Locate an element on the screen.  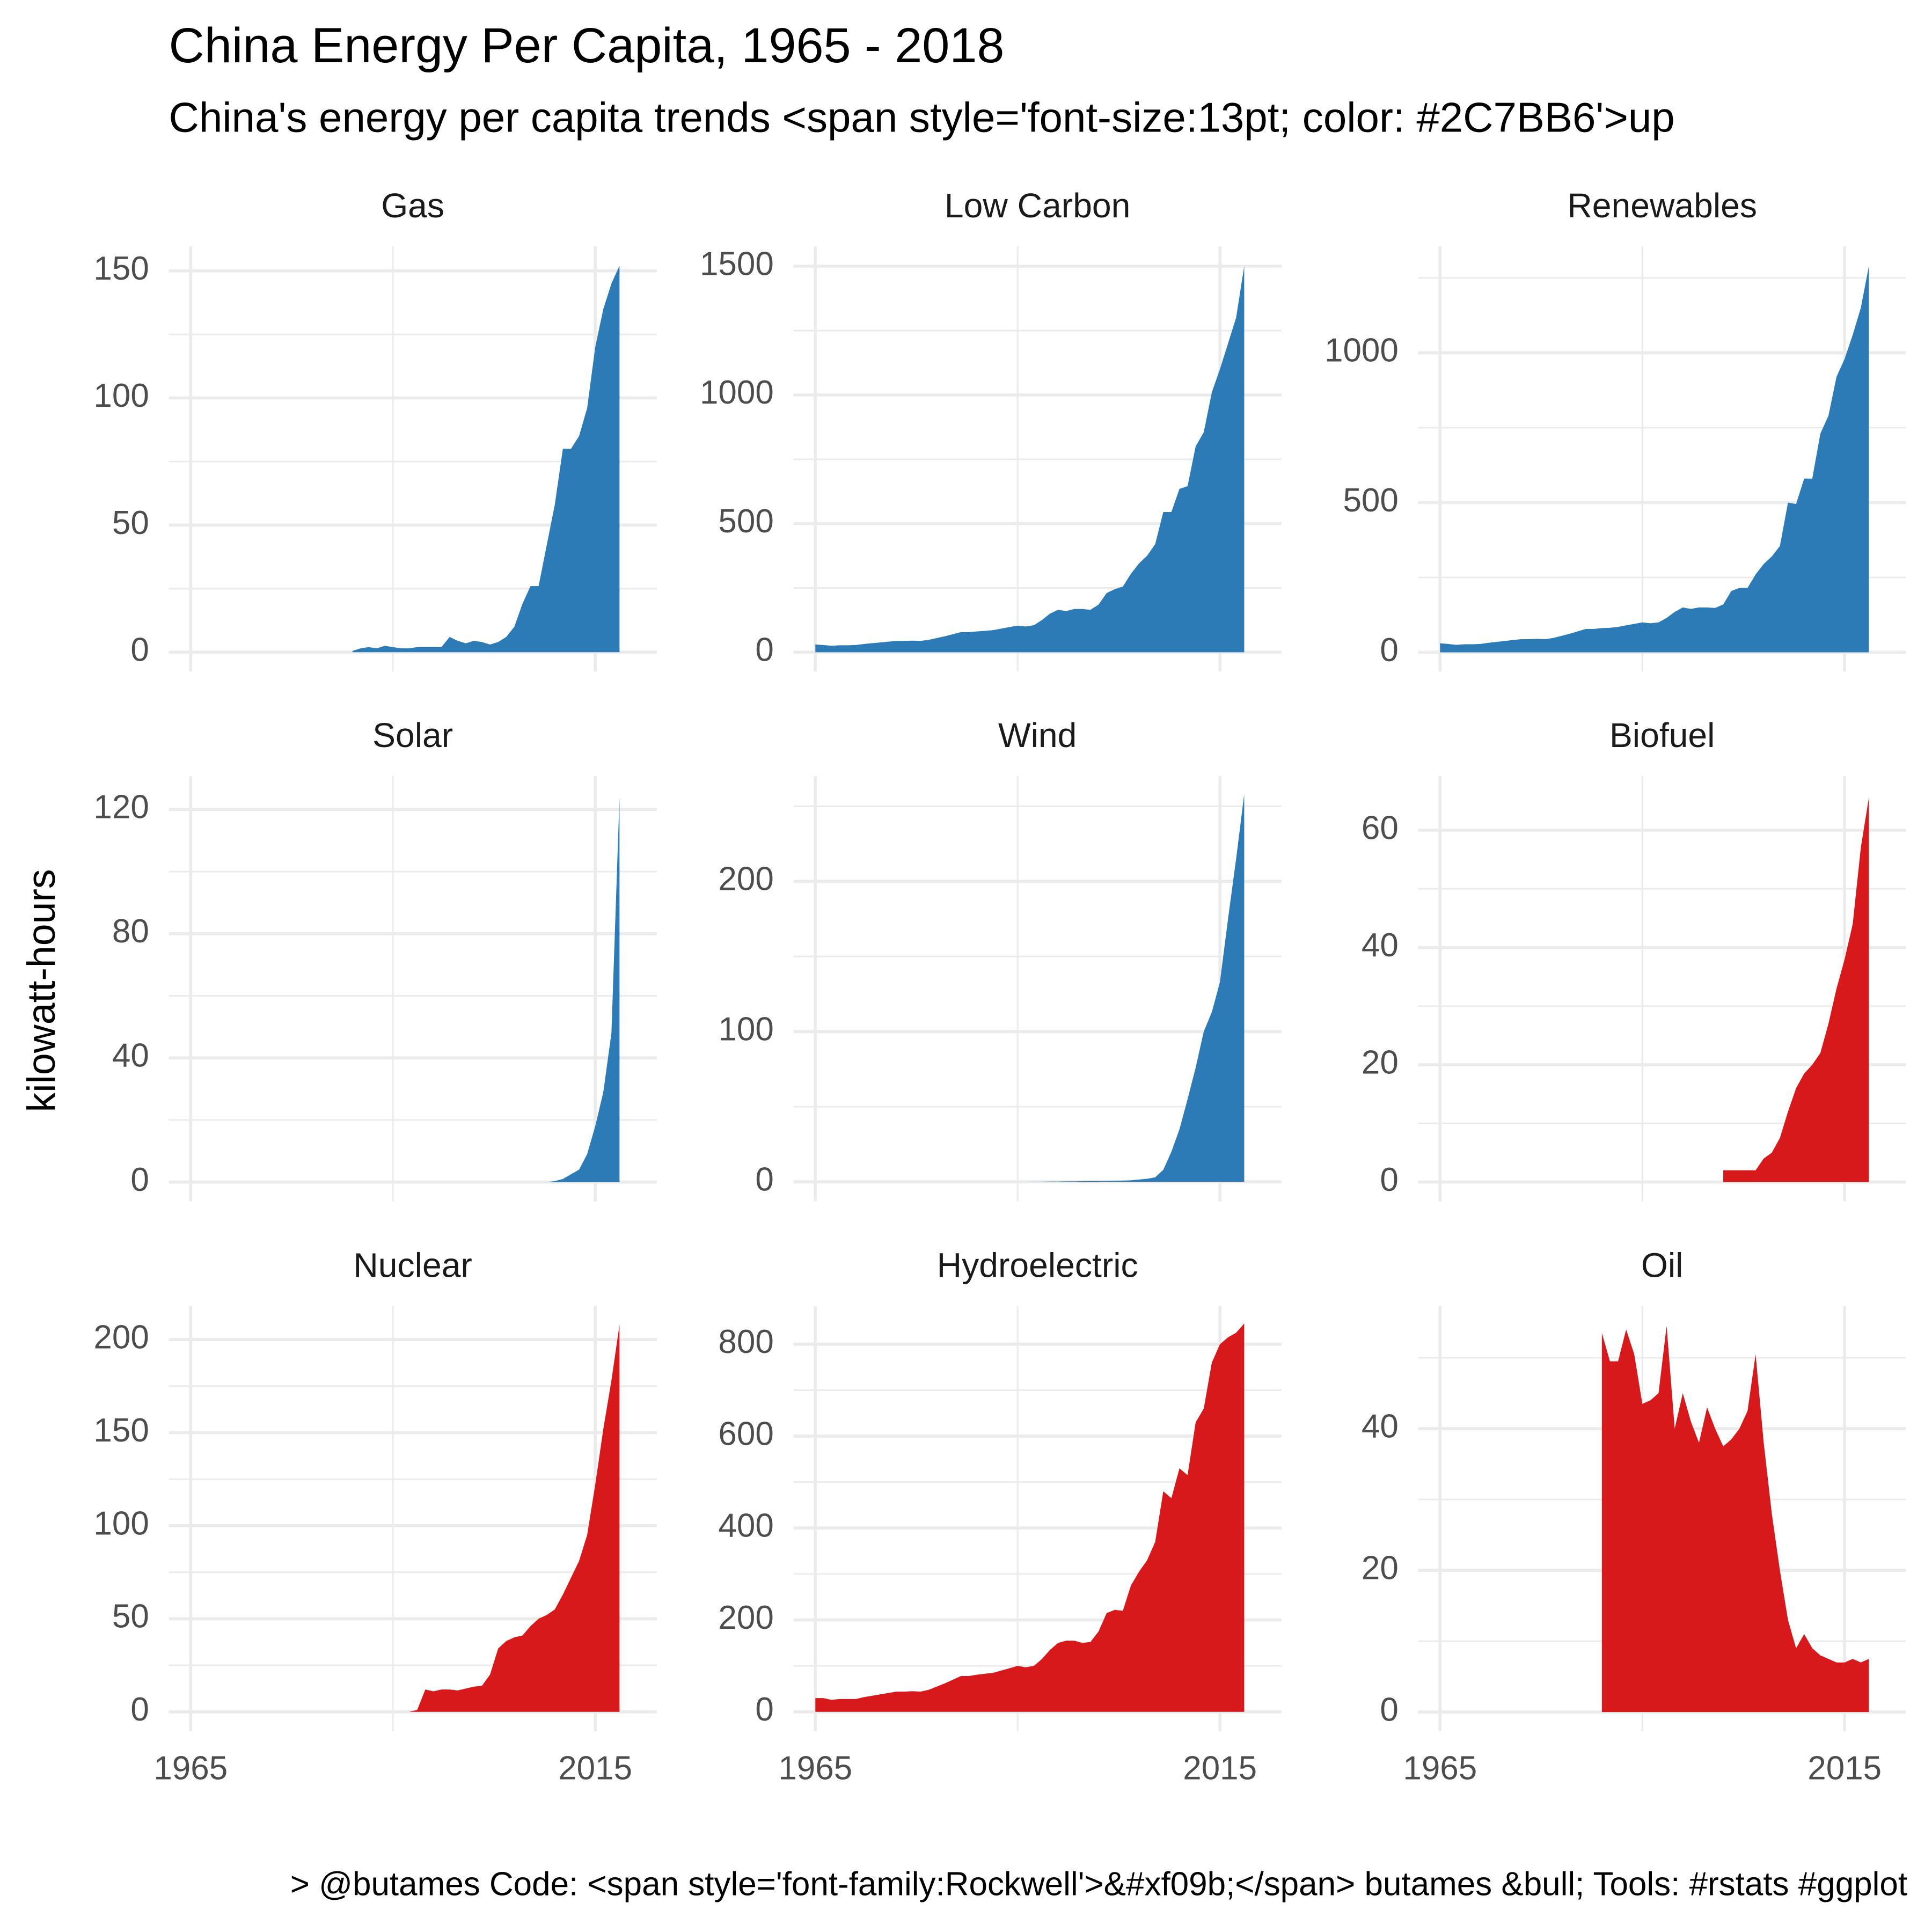
strip-title: Nuclear is located at coordinates (412, 1265).